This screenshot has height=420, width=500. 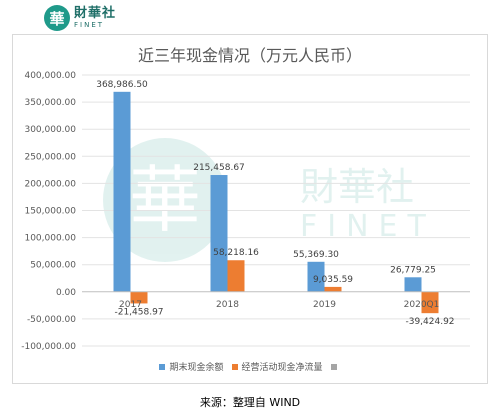 I want to click on y-tick-label: 150,000.00, so click(x=50, y=212).